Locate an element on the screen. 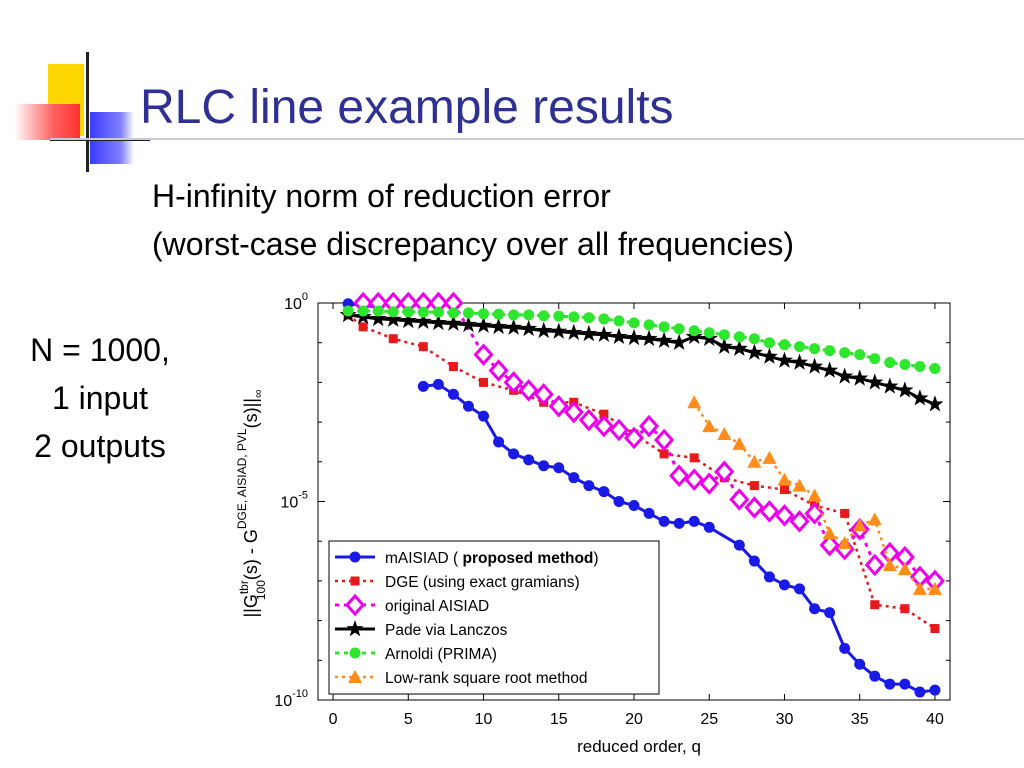  series-low-rank-square-root-method is located at coordinates (814, 495).